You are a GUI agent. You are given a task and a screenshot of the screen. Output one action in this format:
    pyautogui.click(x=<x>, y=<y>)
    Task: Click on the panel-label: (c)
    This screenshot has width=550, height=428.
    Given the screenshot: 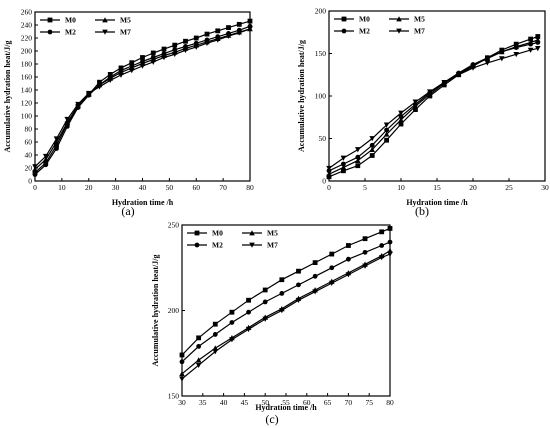 What is the action you would take?
    pyautogui.click(x=271, y=419)
    